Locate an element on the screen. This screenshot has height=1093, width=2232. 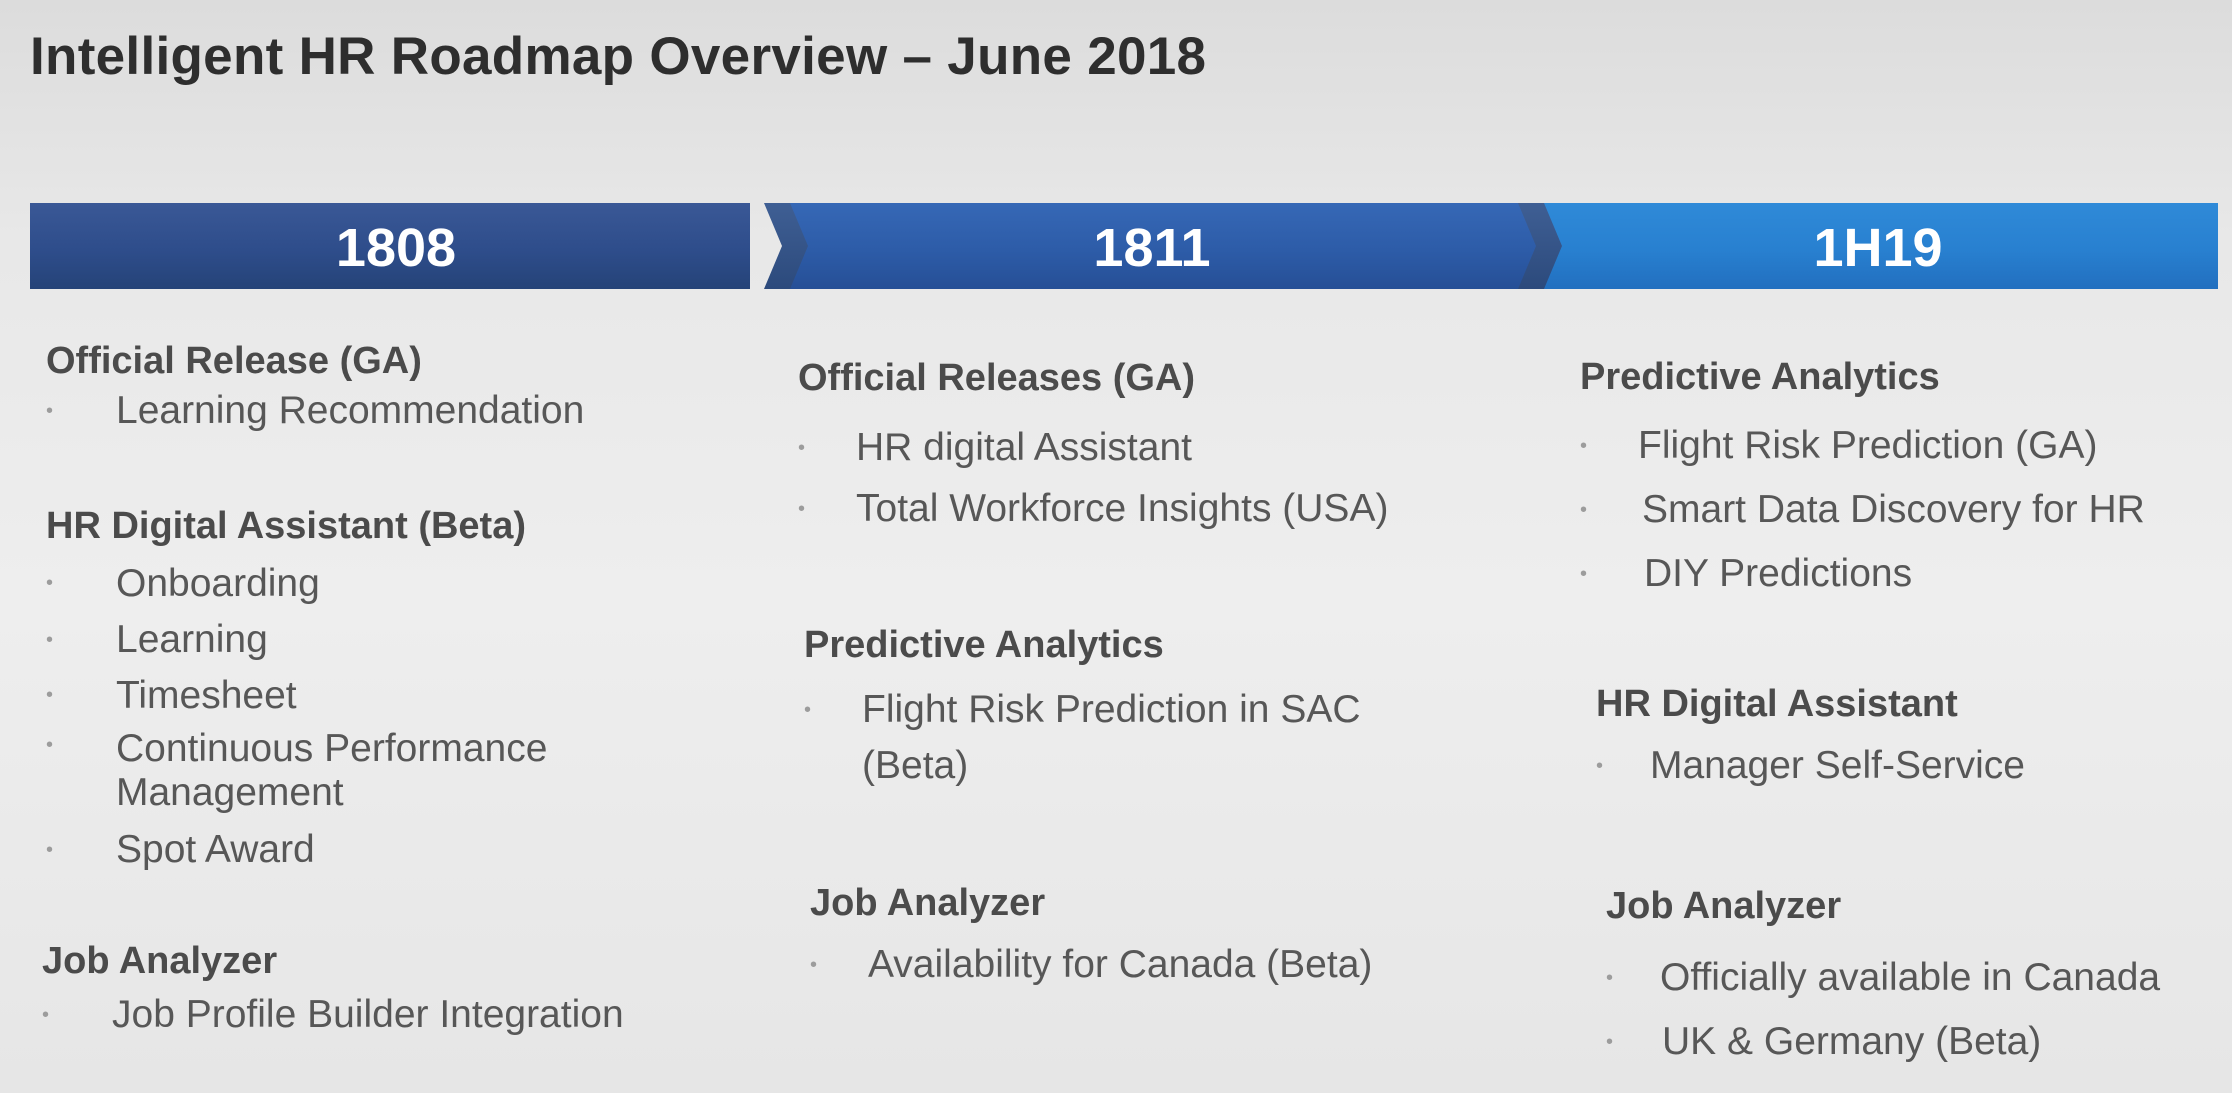
list-item: Flight Risk Prediction in SAC (Beta) is located at coordinates (1133, 738).